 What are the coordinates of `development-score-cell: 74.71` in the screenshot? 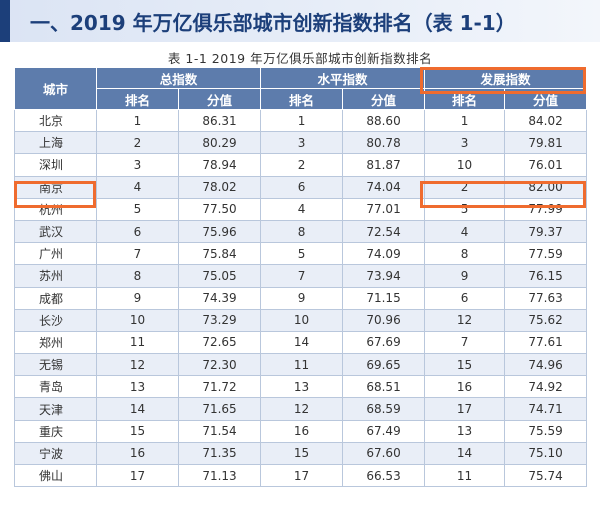 It's located at (546, 409).